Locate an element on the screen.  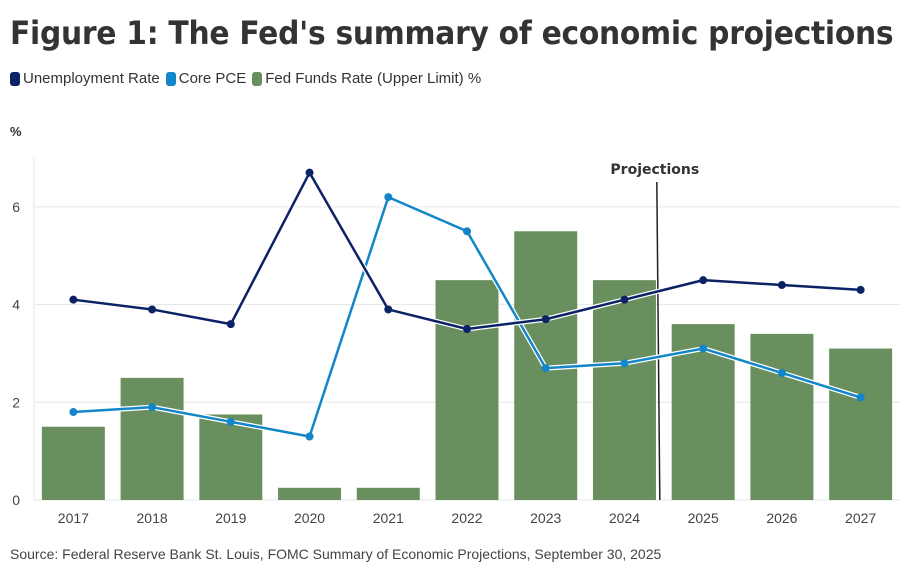
bar-fed-funds-2024 is located at coordinates (624, 390).